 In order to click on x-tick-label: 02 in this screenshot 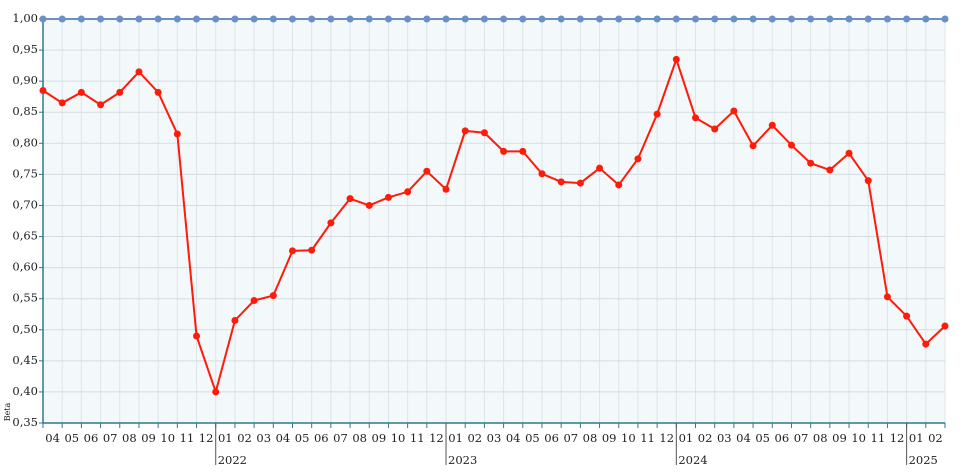, I will do `click(474, 438)`.